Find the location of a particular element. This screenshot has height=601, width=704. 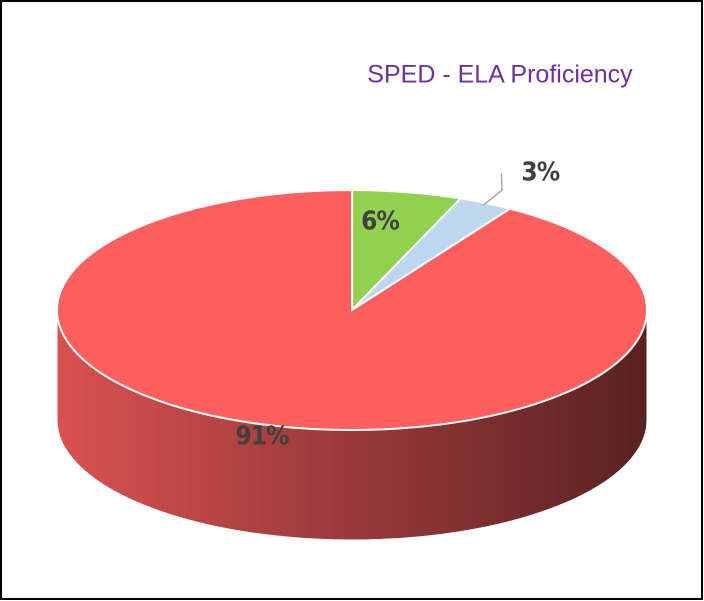

data-label: 3% is located at coordinates (540, 173).